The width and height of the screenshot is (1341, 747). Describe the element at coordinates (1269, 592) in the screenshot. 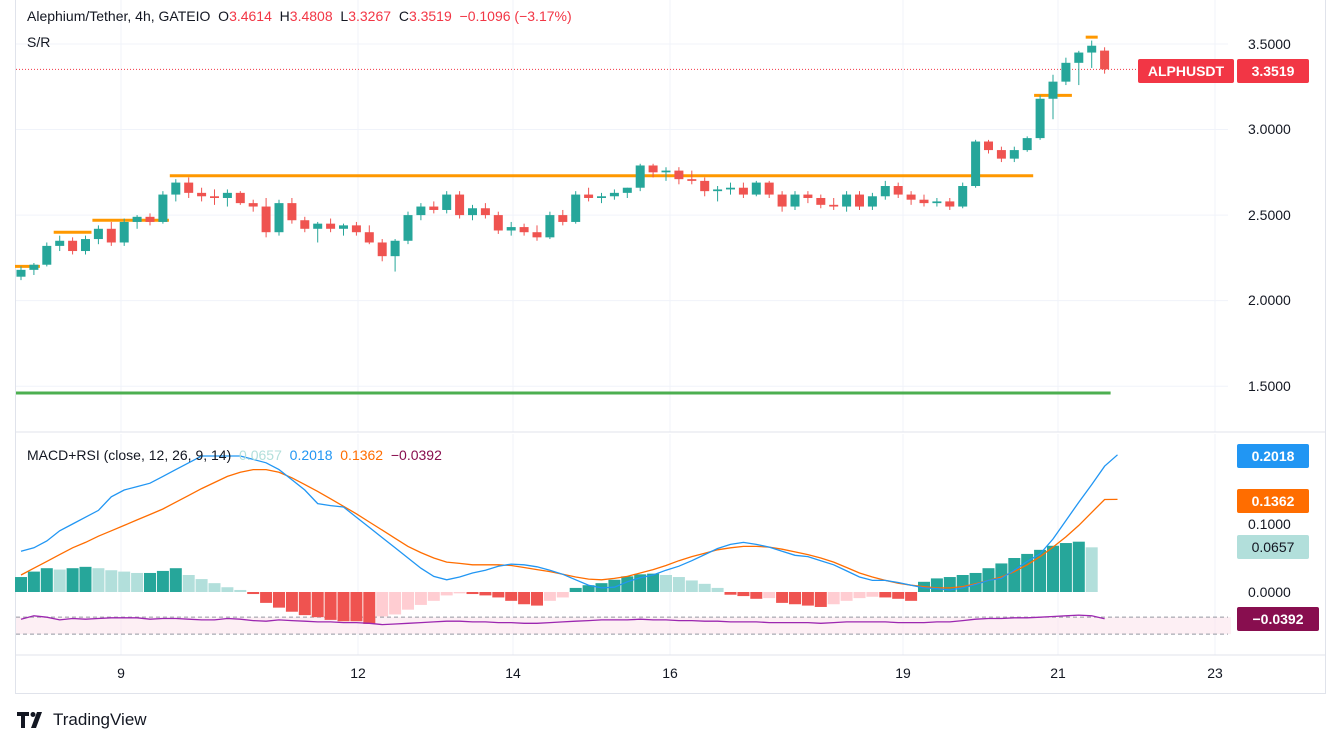

I see `indicator-tick: 0.0000` at that location.